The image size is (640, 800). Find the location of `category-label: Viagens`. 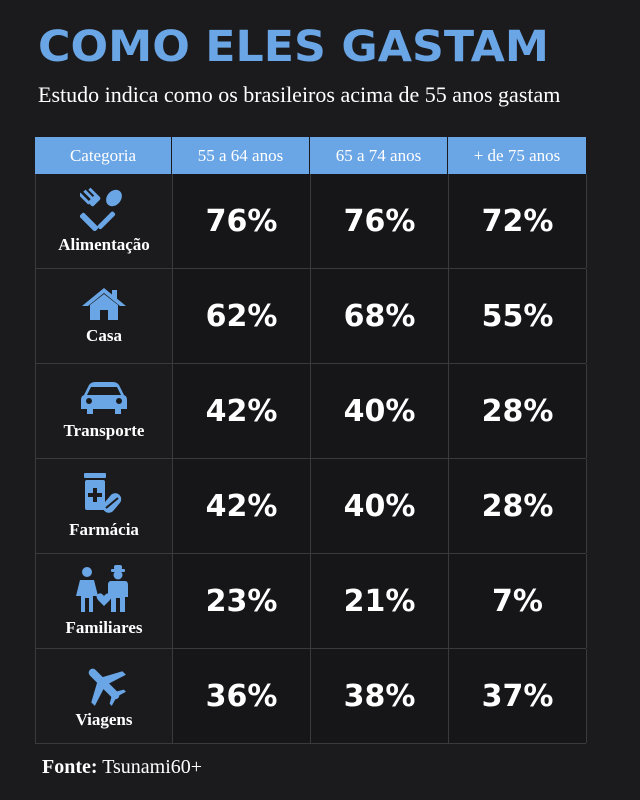

category-label: Viagens is located at coordinates (104, 719).